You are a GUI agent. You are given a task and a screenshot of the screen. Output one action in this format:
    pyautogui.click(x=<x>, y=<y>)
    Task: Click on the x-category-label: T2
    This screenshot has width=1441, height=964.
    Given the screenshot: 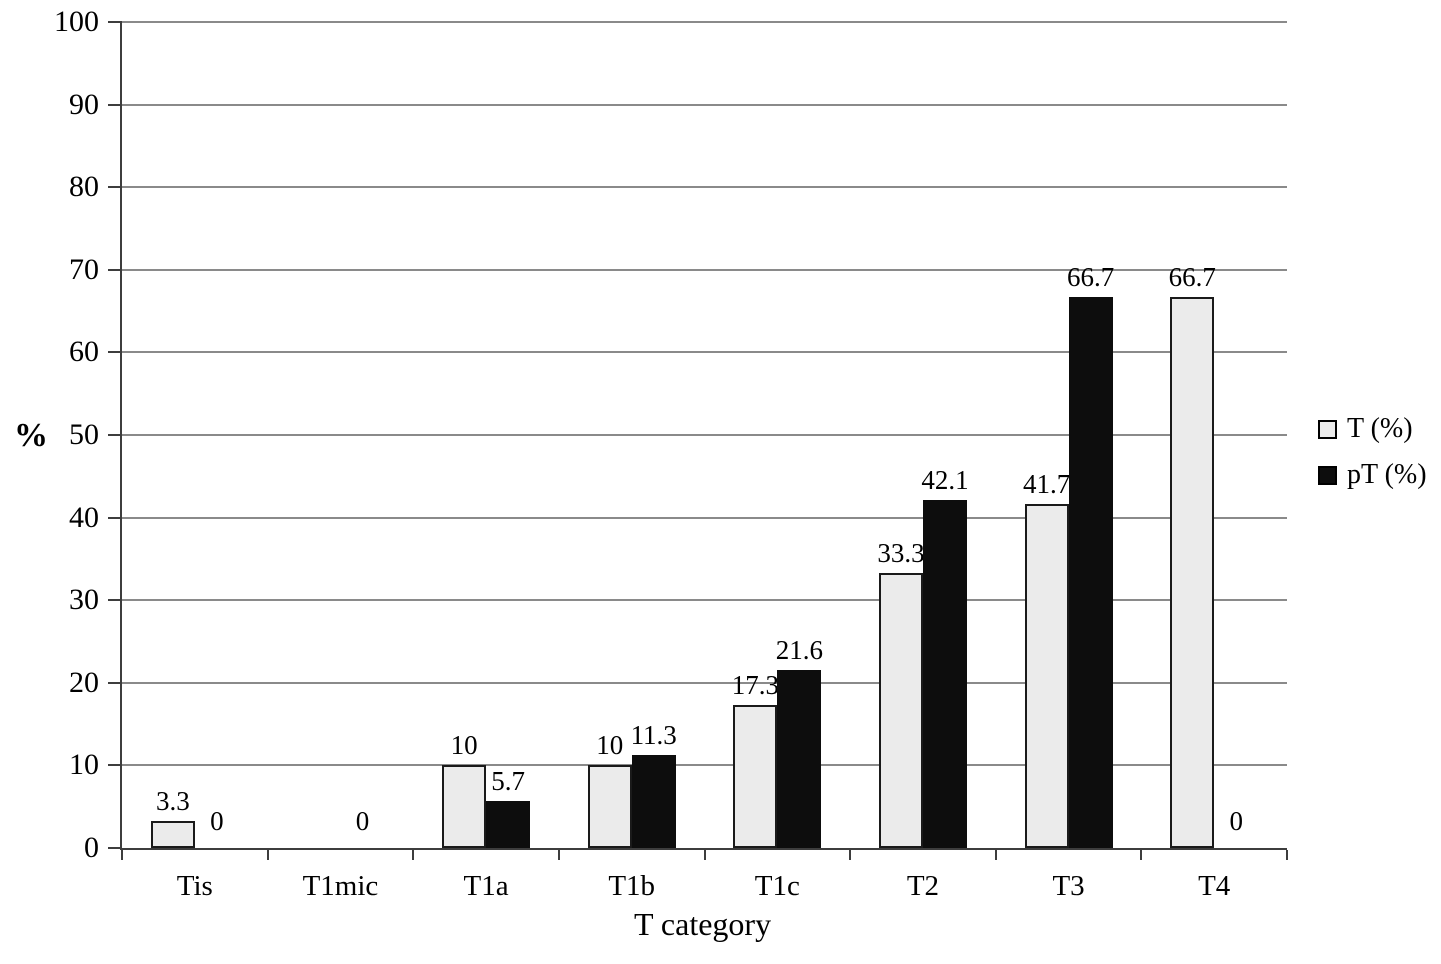 What is the action you would take?
    pyautogui.click(x=923, y=886)
    